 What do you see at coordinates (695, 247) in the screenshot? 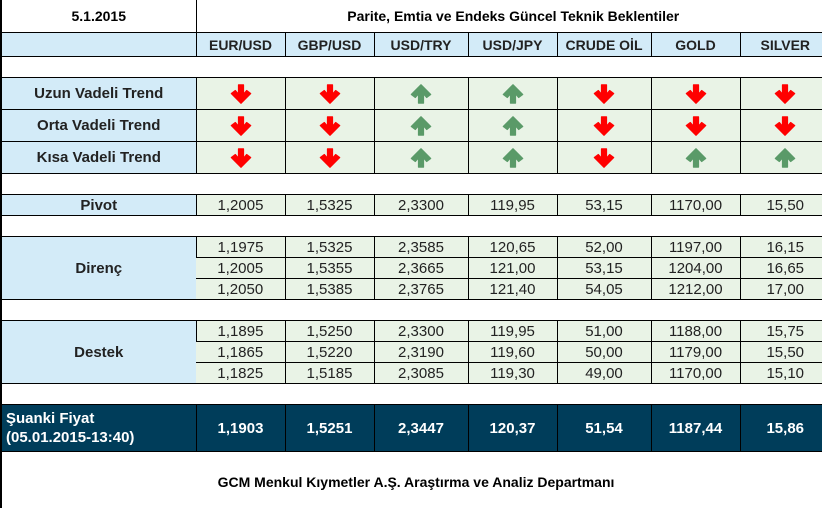
I see `resistance-value: 1197,00` at bounding box center [695, 247].